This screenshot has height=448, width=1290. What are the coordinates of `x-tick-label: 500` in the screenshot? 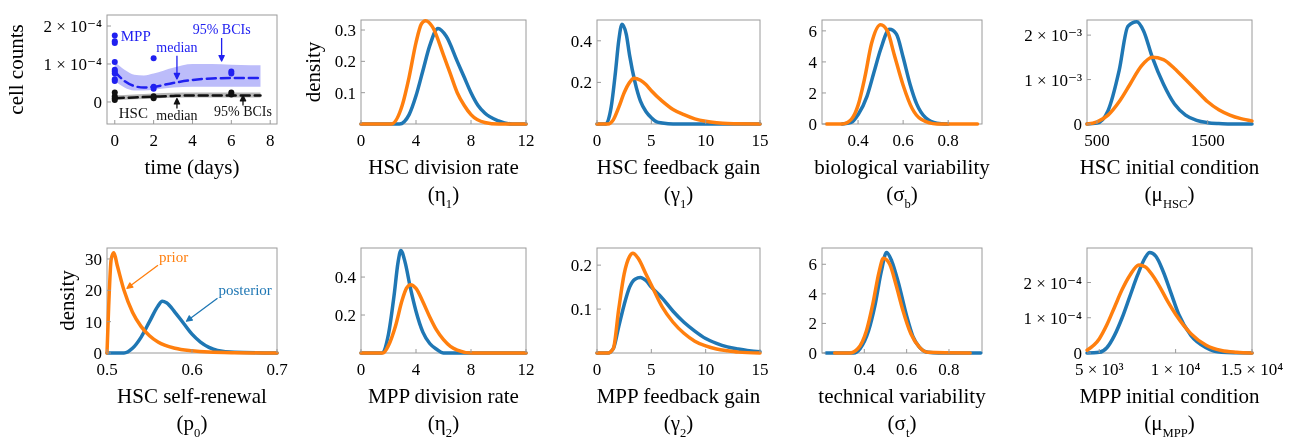 It's located at (1097, 140).